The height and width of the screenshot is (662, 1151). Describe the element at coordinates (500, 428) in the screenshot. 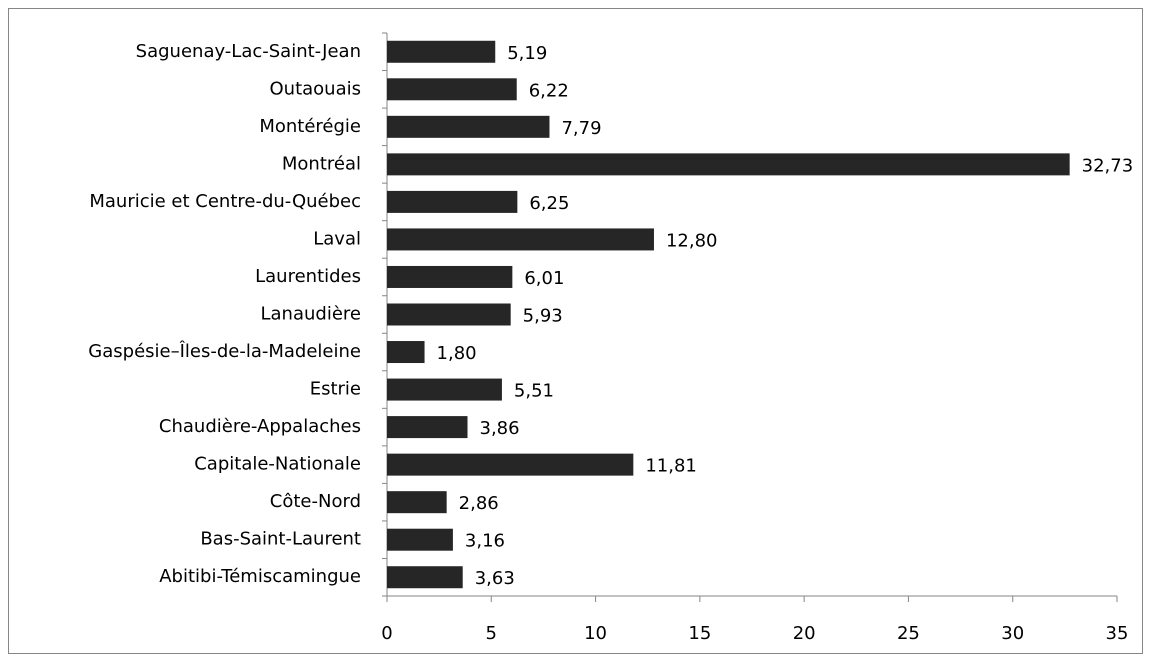

I see `data-label: 3,86` at that location.